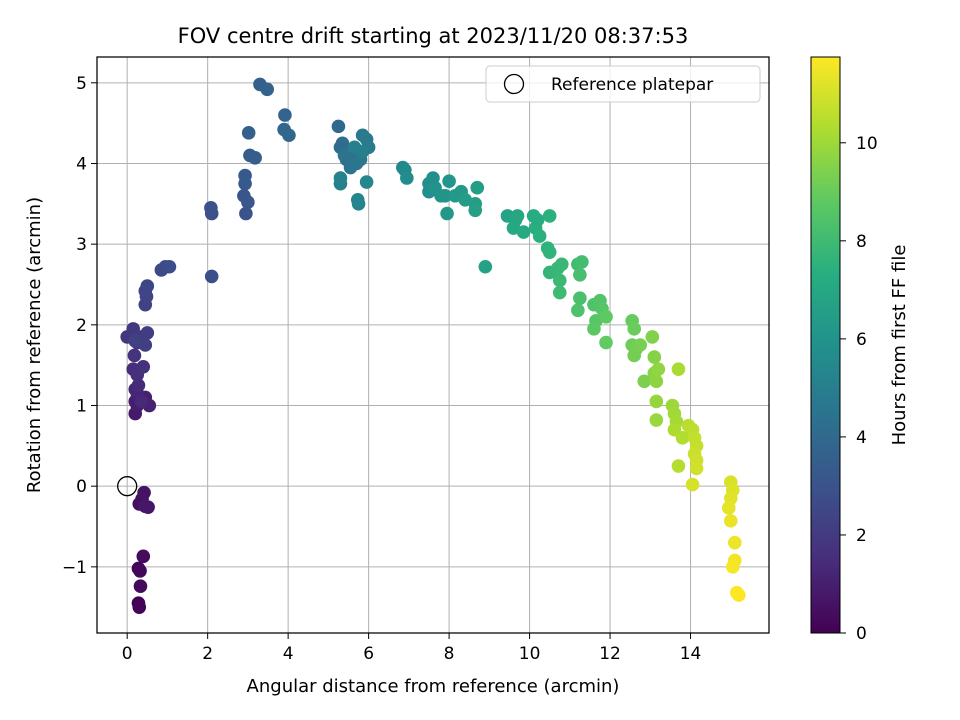 The height and width of the screenshot is (720, 960). Describe the element at coordinates (81, 84) in the screenshot. I see `y-tick-label: 5` at that location.